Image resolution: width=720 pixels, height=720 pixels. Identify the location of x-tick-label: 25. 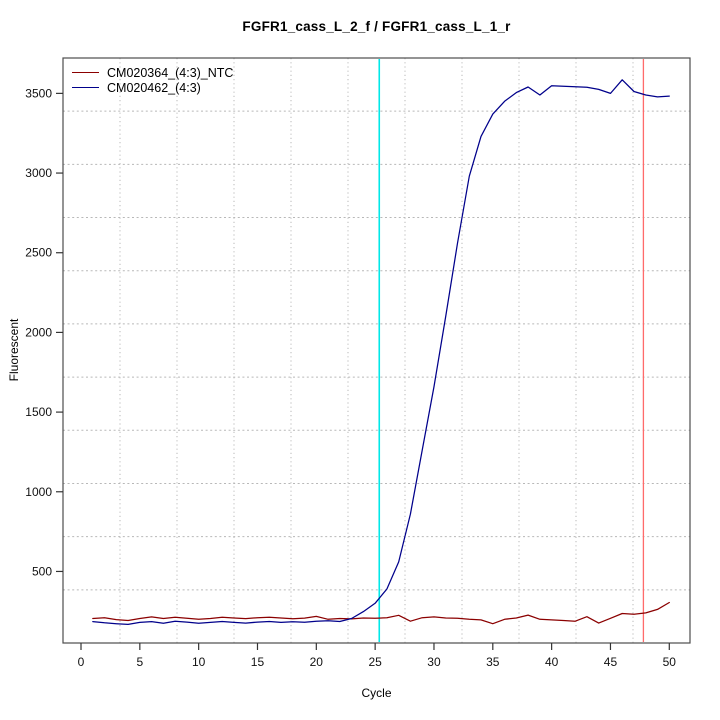
(375, 662).